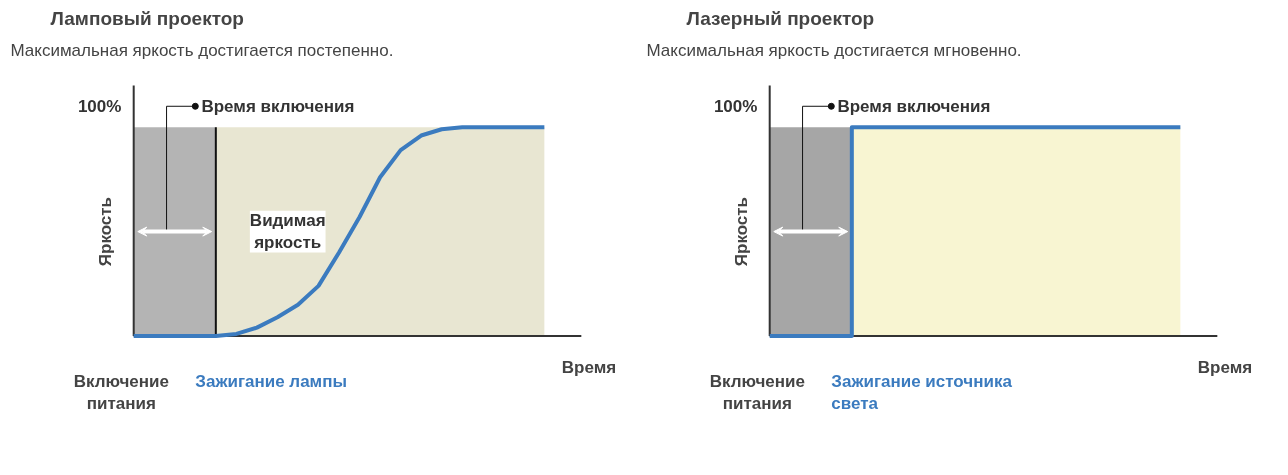 The height and width of the screenshot is (475, 1288). Describe the element at coordinates (202, 50) in the screenshot. I see `chart-subtitle: Максимальная яркость достигается постепенно.` at that location.